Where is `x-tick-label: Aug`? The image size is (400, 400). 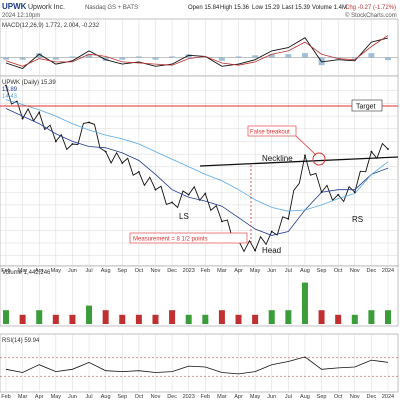
x-tick-label: Aug is located at coordinates (305, 397).